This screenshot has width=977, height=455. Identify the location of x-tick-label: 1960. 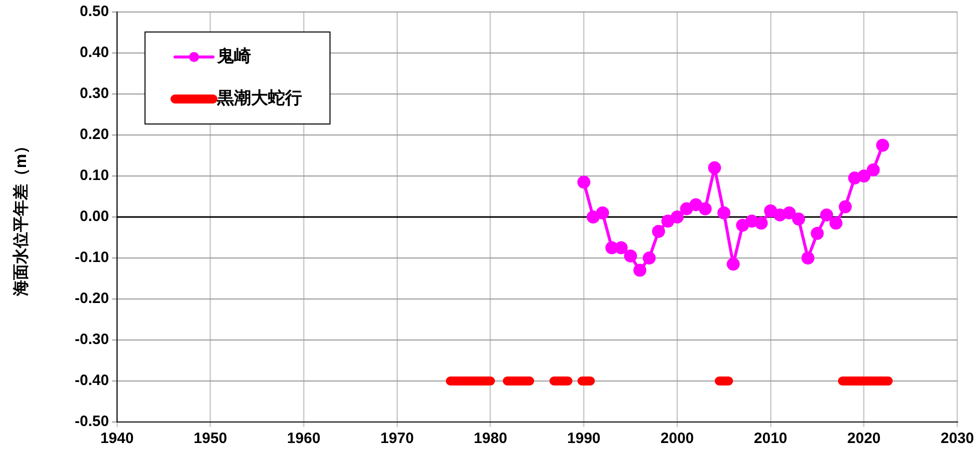
(303, 439).